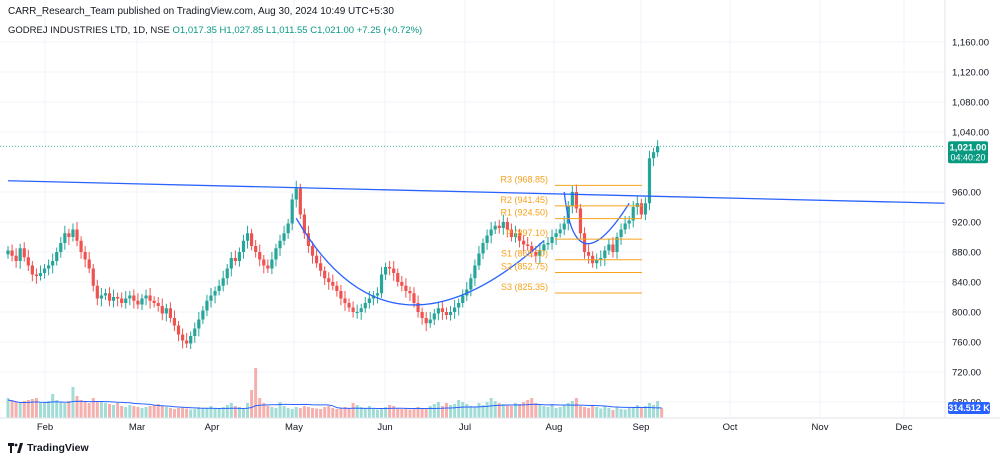 Image resolution: width=1000 pixels, height=460 pixels. I want to click on tradingview-logo-icon, so click(15, 448).